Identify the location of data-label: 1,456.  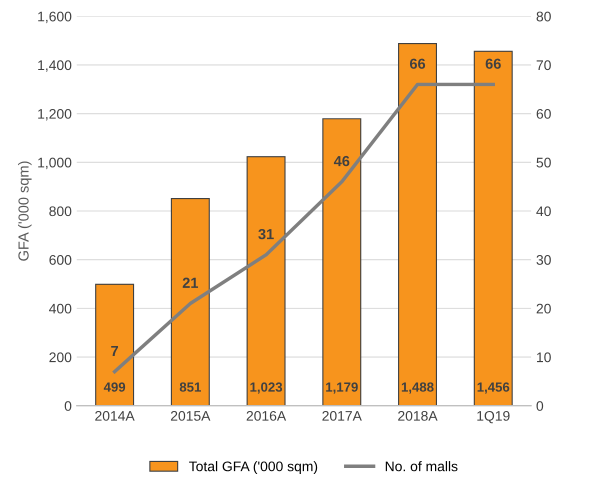
(494, 388).